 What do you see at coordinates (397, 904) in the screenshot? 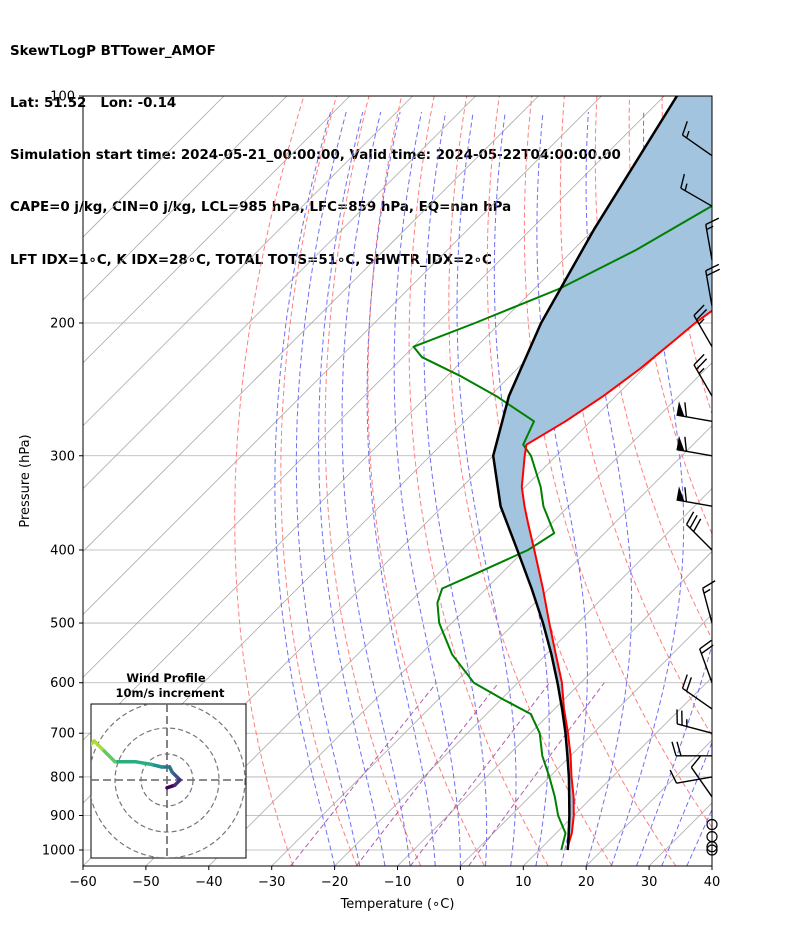
I see `x-axis-label: Temperature (∘C)` at bounding box center [397, 904].